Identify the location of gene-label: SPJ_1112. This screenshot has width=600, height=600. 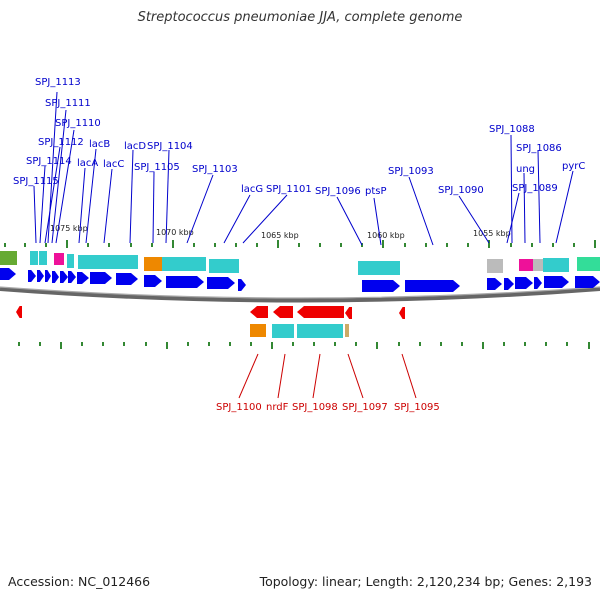
(61, 142).